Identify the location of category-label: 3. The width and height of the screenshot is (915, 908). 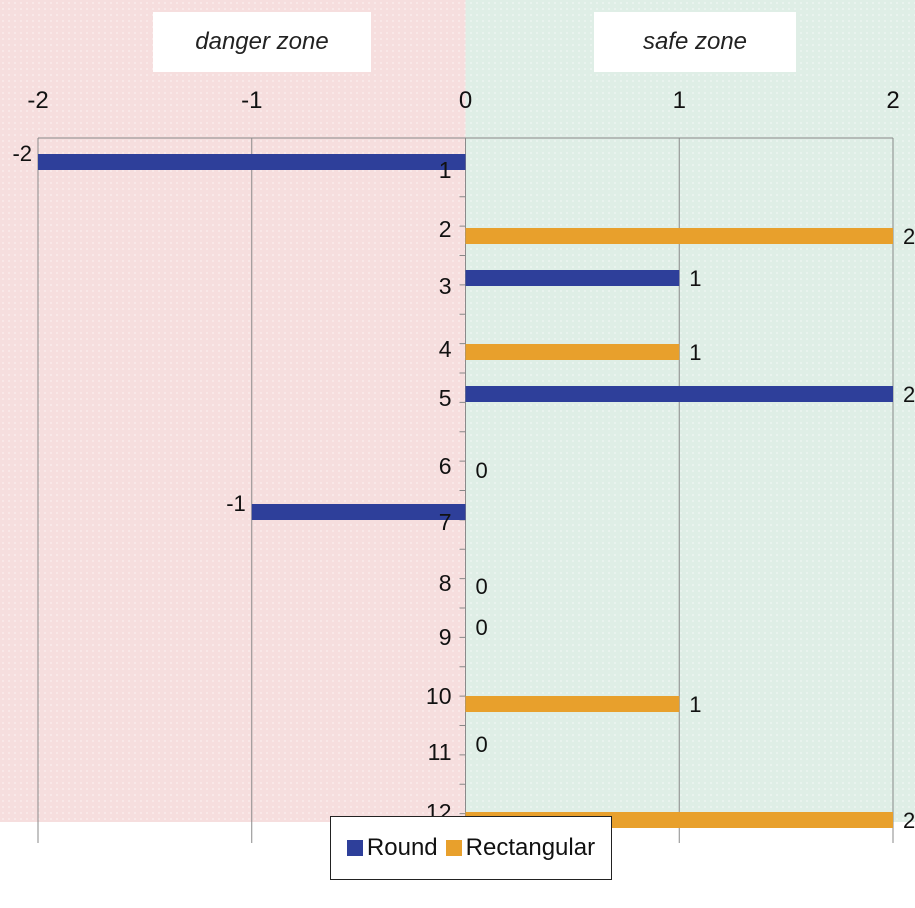
(445, 286).